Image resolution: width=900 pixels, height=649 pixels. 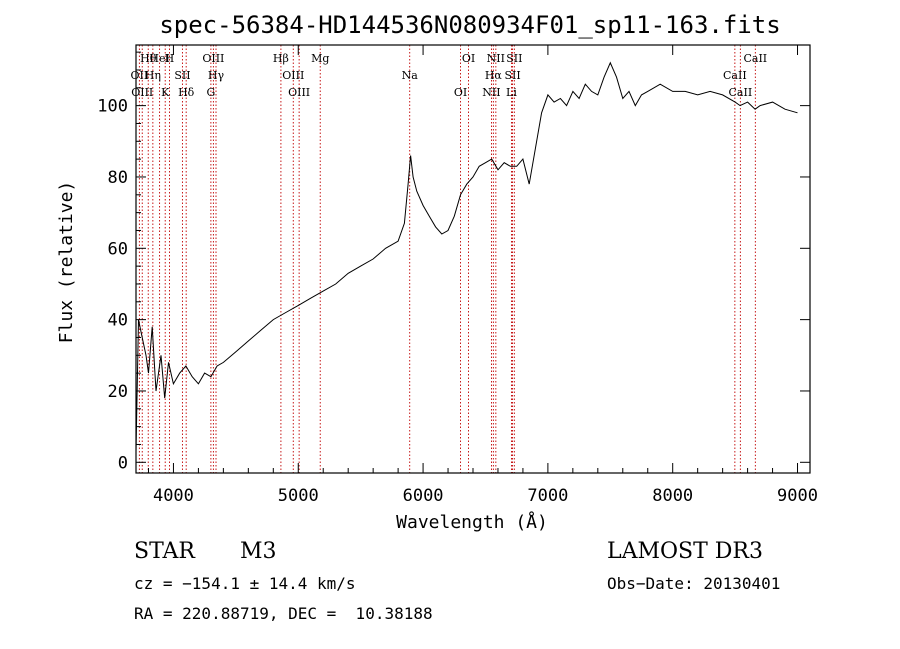 What do you see at coordinates (153, 75) in the screenshot?
I see `line-marker-label: Hη` at bounding box center [153, 75].